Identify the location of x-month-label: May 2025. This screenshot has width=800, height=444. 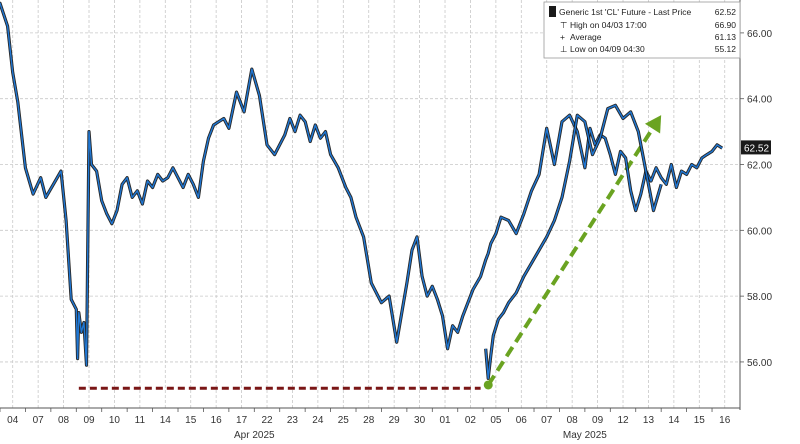
(585, 435).